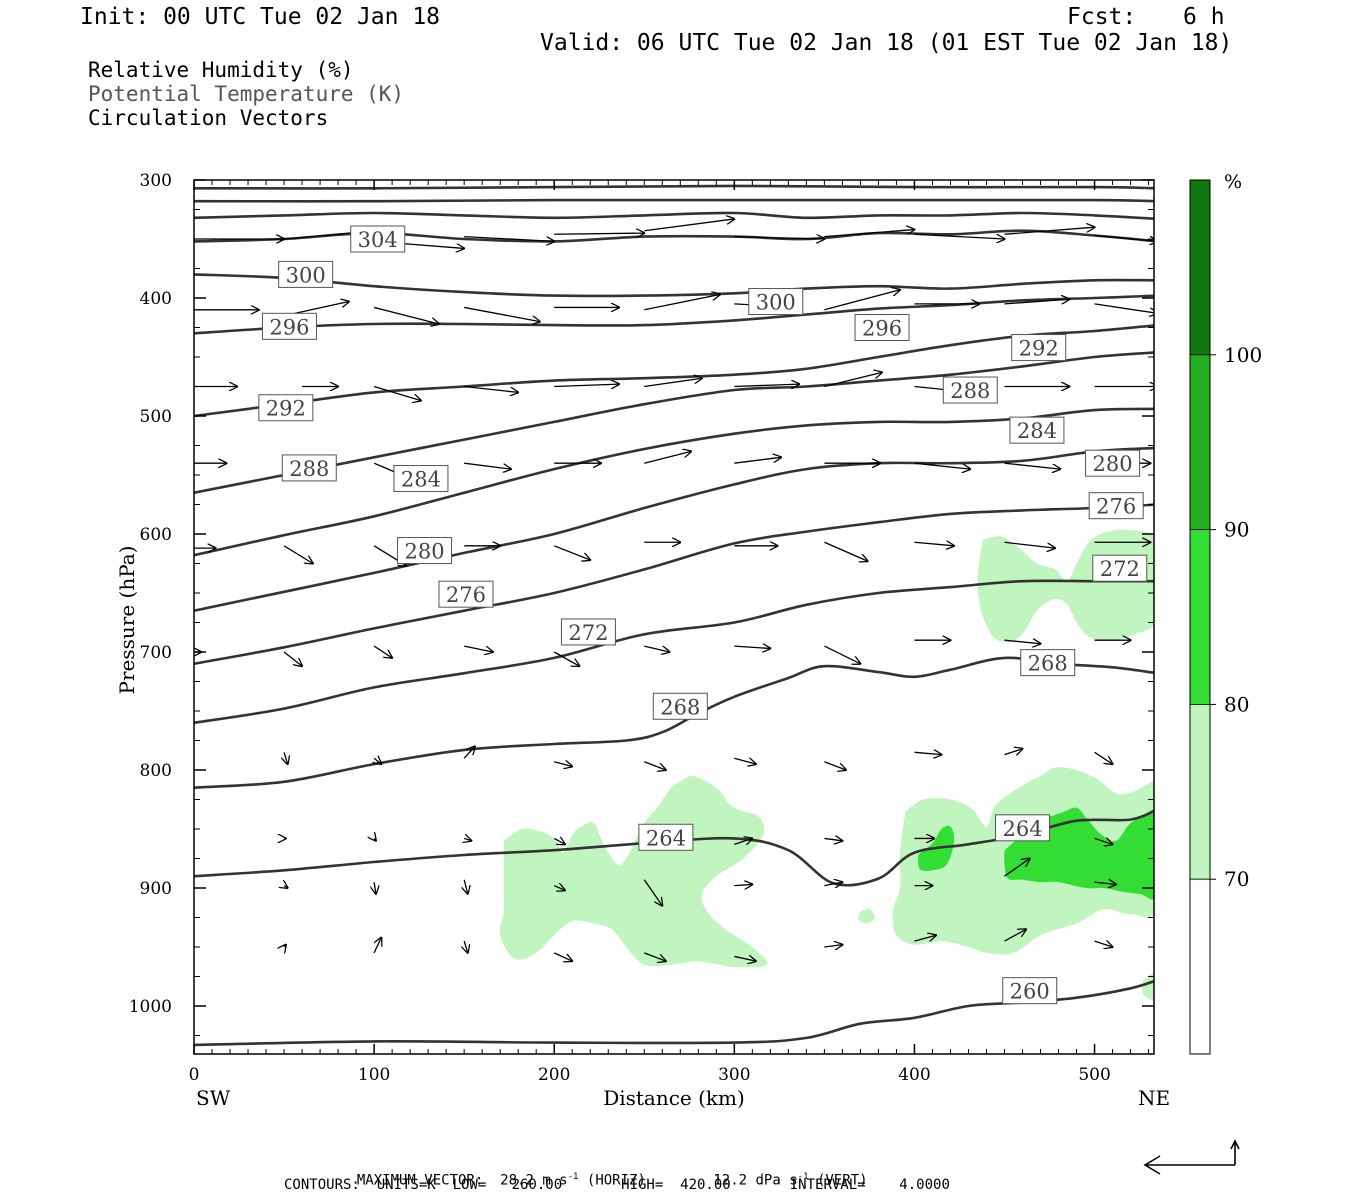 The height and width of the screenshot is (1200, 1350). I want to click on colorbar-tick-label: 70, so click(1236, 879).